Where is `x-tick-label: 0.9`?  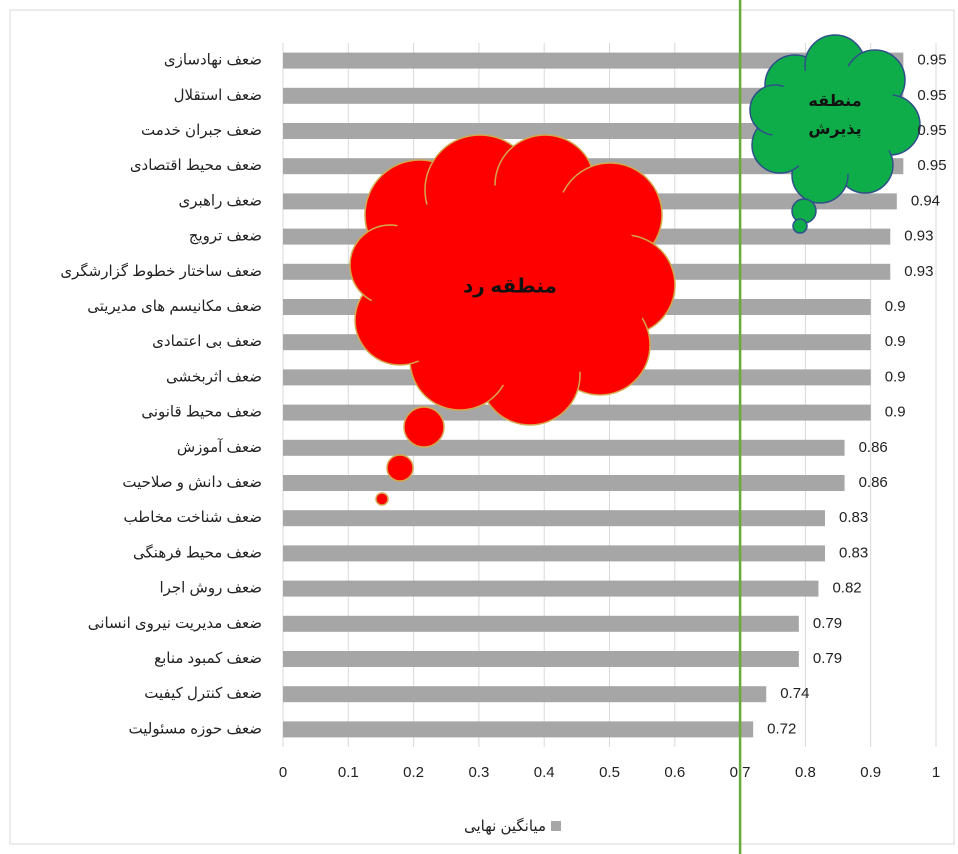 x-tick-label: 0.9 is located at coordinates (870, 772).